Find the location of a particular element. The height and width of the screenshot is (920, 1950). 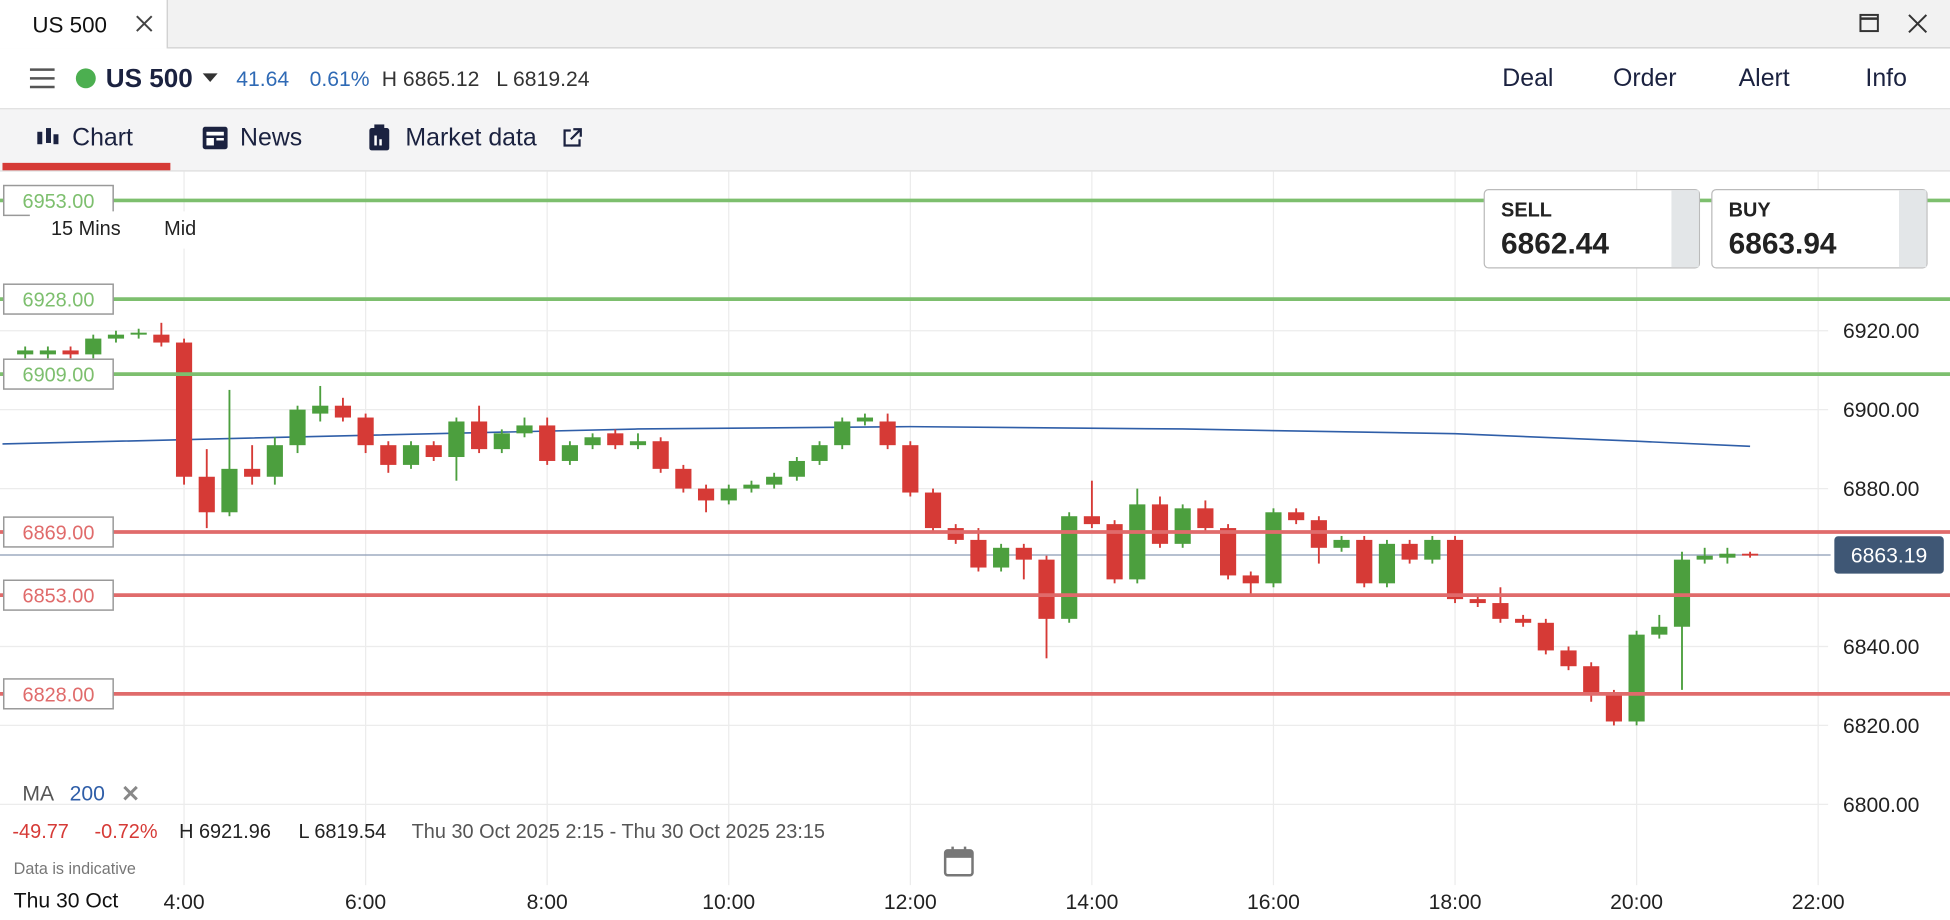

buy-label: BUY is located at coordinates (1749, 211).